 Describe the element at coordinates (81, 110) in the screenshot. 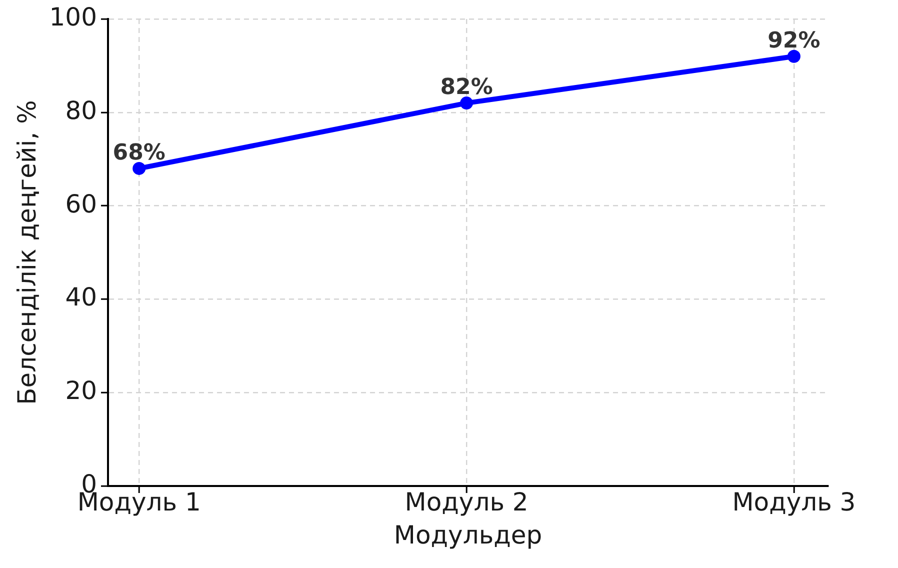

I see `y-tick-label: 80` at that location.